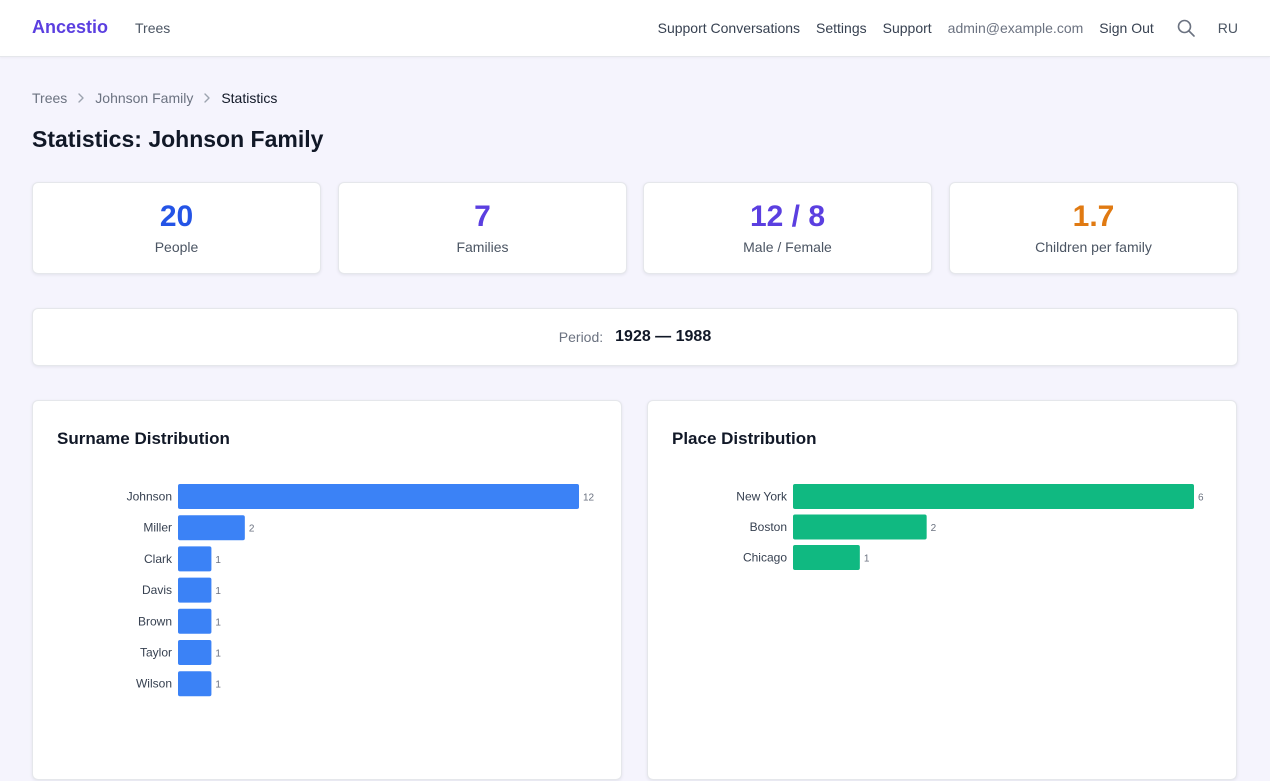 The image size is (1270, 781). I want to click on bar-value-label: 12, so click(589, 498).